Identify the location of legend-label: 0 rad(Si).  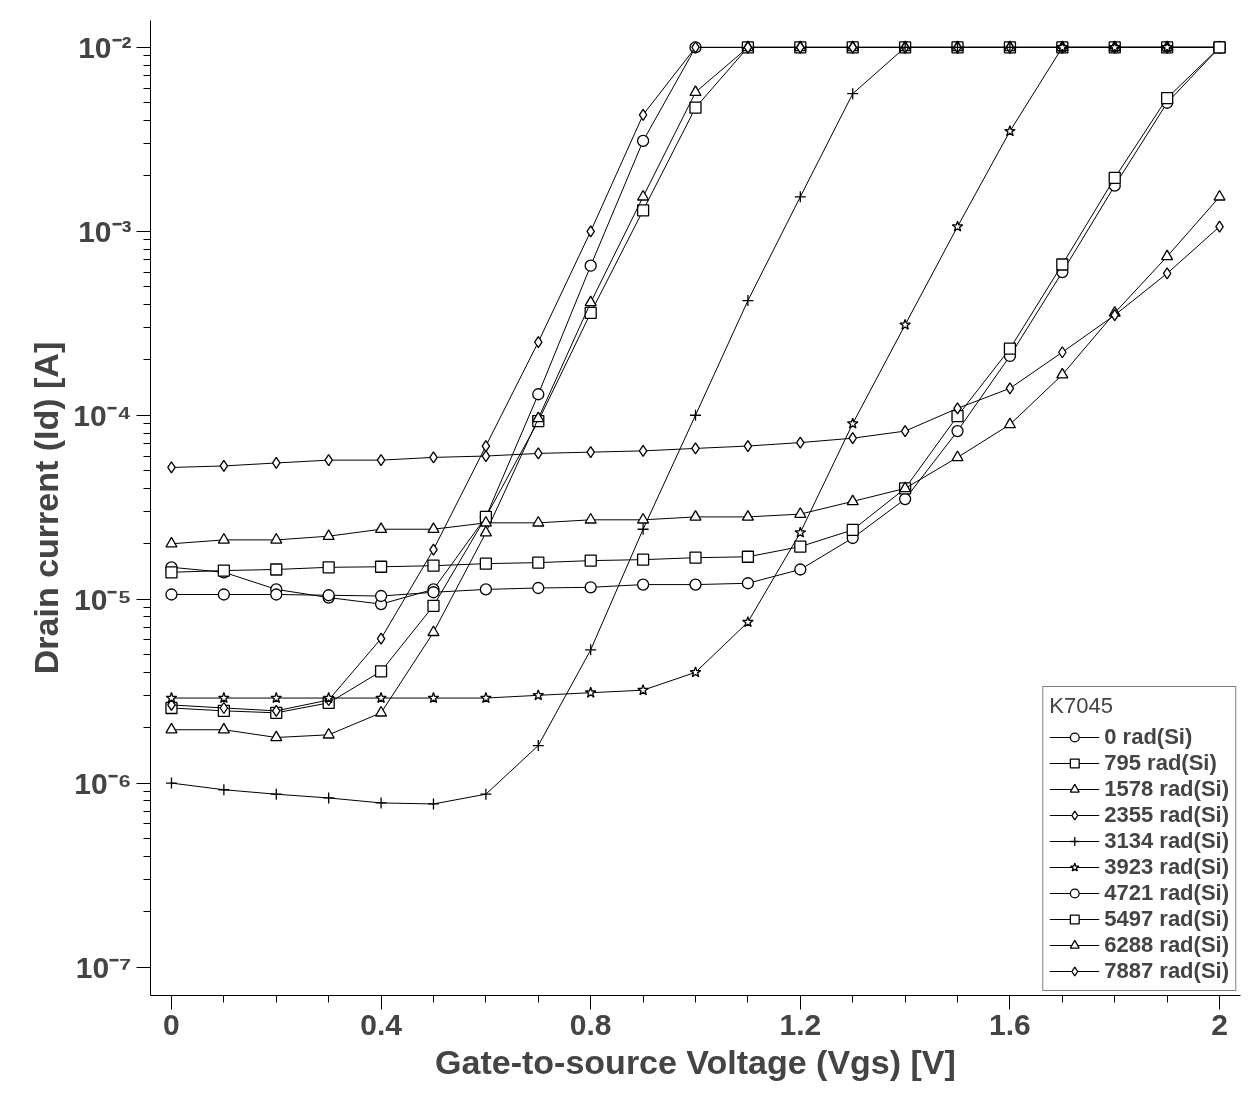
(1148, 737).